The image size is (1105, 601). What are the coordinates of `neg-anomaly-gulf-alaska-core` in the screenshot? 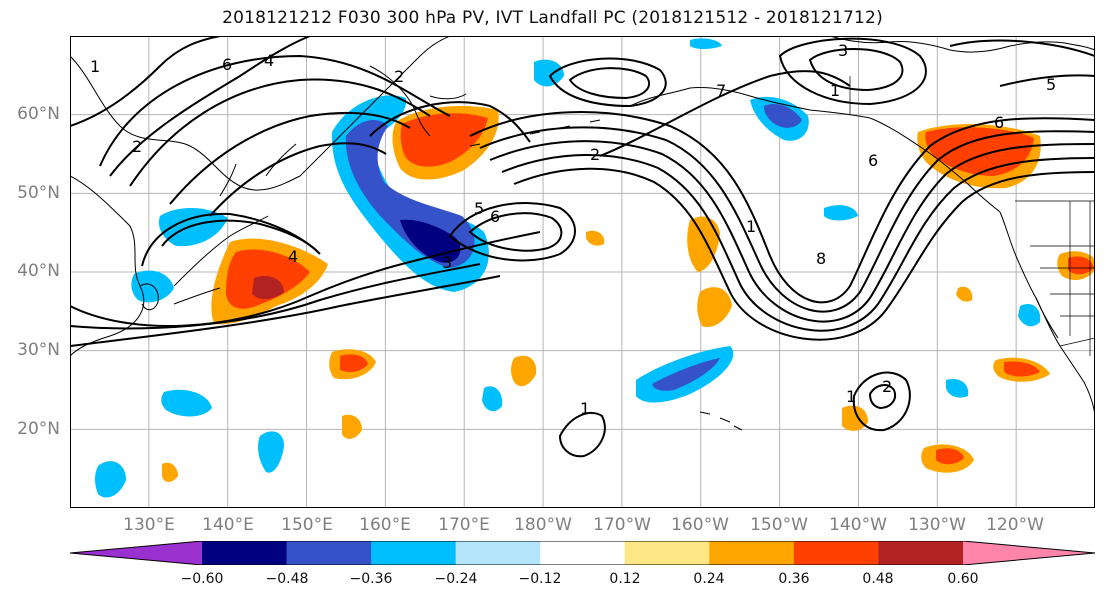 It's located at (783, 115).